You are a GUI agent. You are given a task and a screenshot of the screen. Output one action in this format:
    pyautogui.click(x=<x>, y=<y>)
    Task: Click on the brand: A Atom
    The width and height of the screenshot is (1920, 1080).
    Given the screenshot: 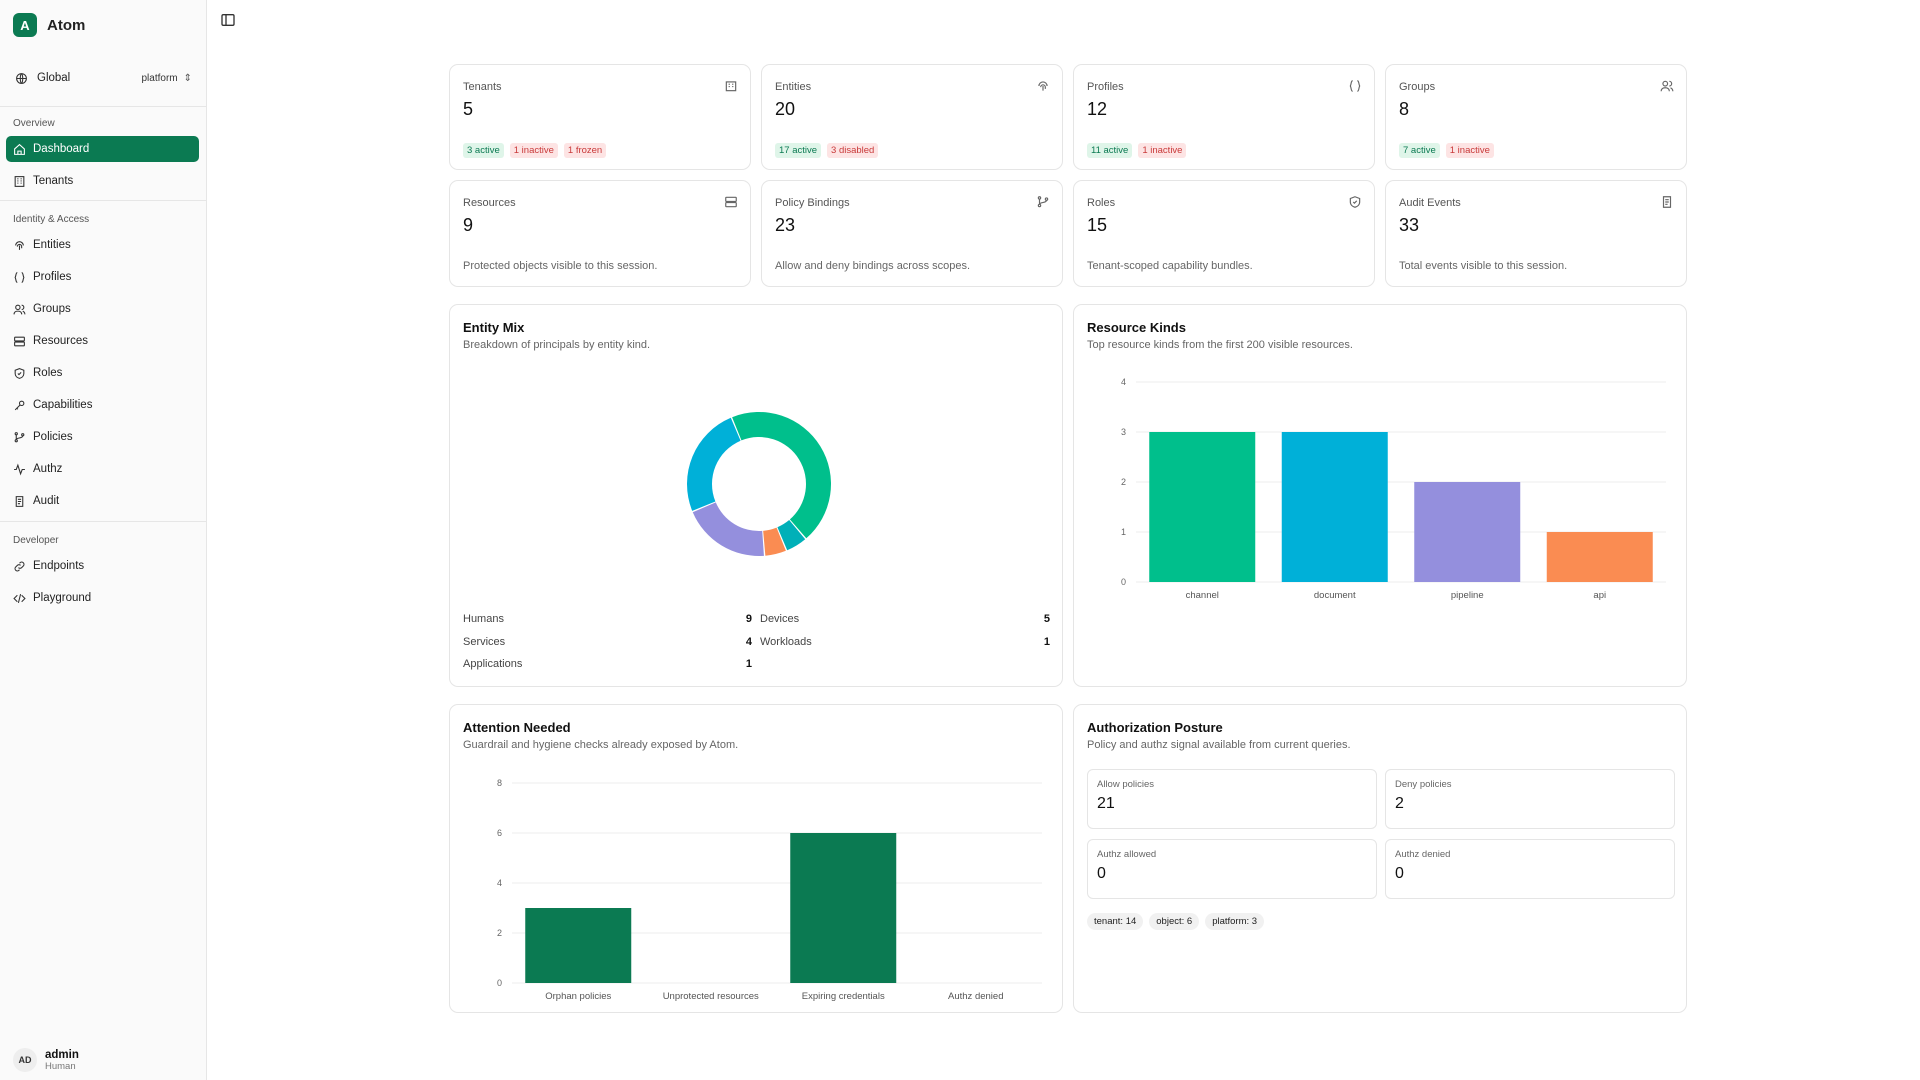 What is the action you would take?
    pyautogui.click(x=49, y=25)
    